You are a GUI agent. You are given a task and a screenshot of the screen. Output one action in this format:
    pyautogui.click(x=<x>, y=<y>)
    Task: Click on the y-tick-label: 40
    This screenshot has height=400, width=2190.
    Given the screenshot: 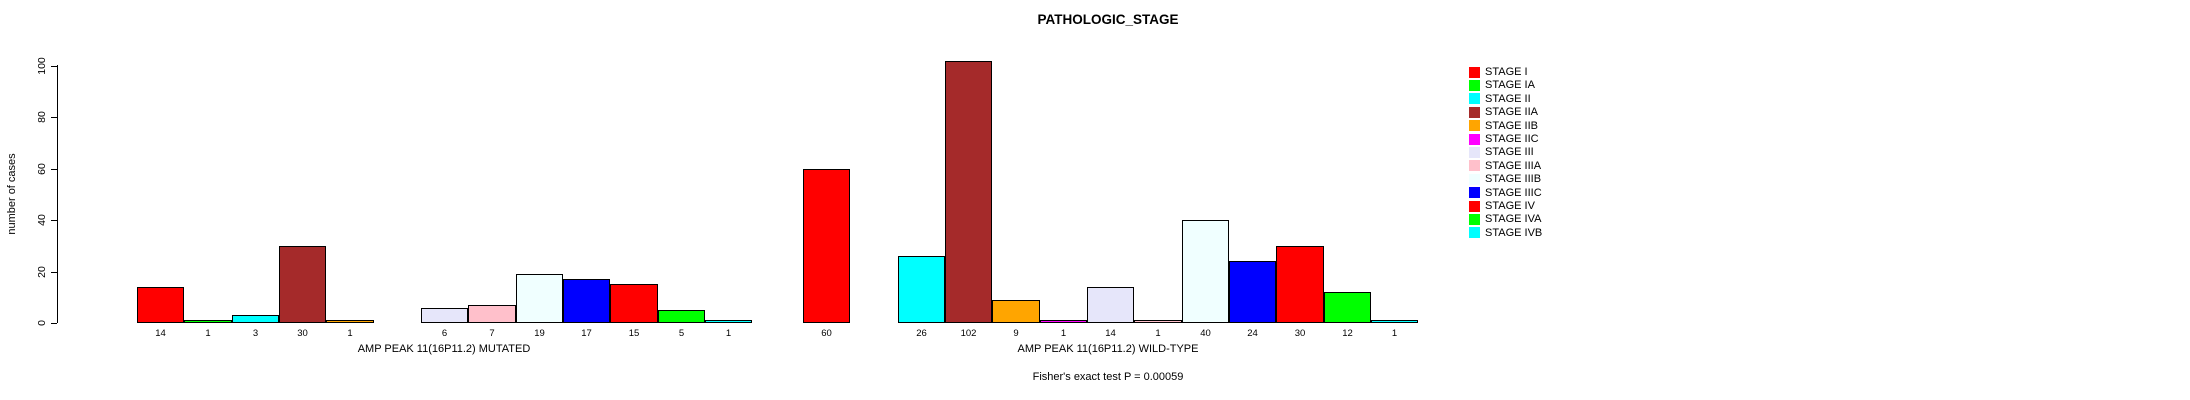 What is the action you would take?
    pyautogui.click(x=42, y=220)
    